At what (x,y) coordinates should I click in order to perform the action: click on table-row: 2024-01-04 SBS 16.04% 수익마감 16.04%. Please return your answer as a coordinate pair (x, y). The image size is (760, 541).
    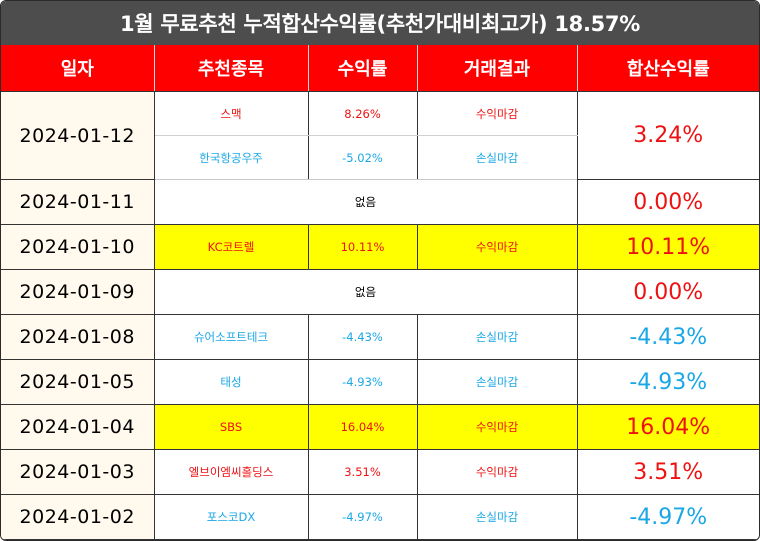
    Looking at the image, I should click on (380, 427).